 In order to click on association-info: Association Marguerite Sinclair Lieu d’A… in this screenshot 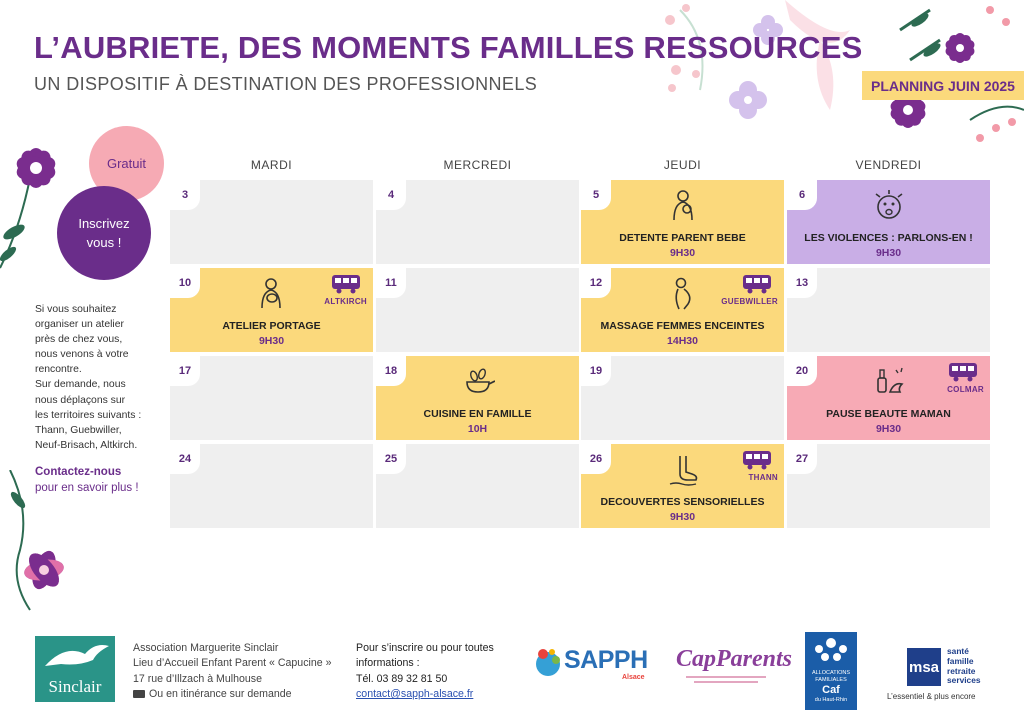, I will do `click(232, 672)`.